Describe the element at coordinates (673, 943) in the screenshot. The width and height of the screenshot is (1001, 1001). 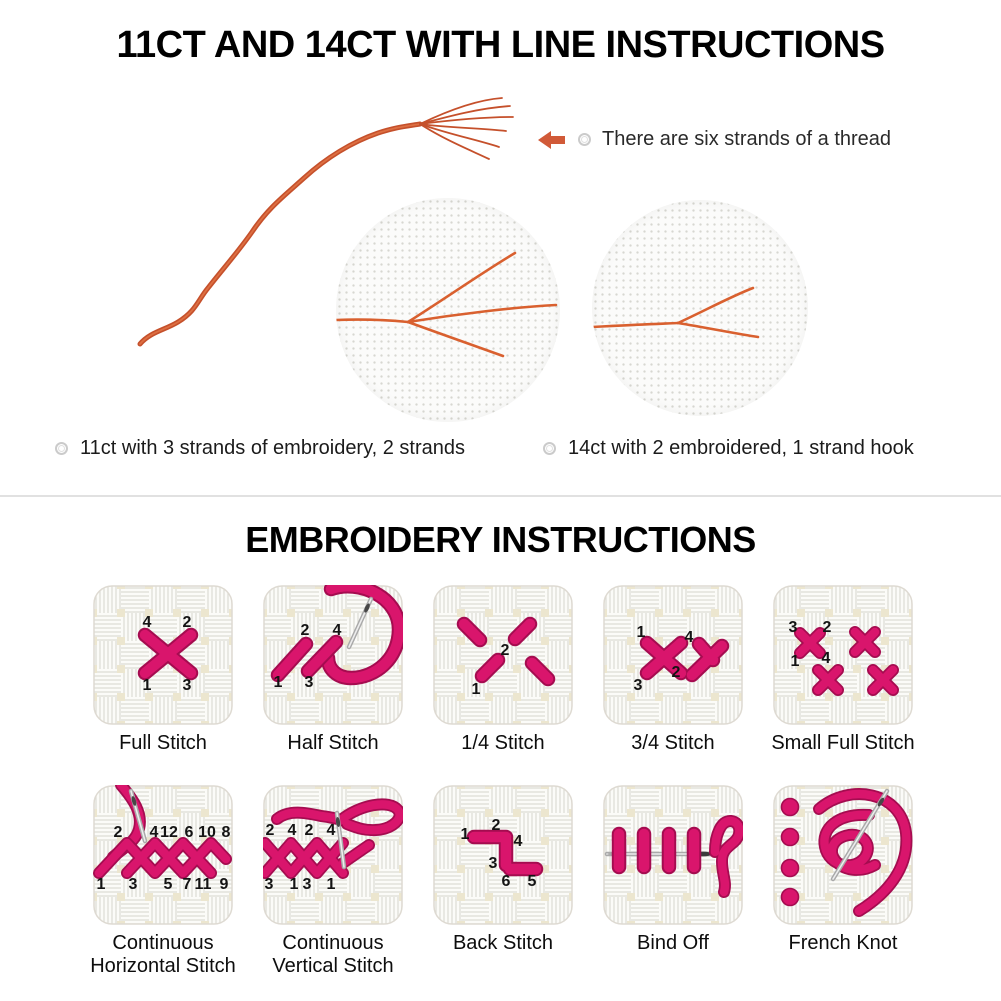
I see `stitch-label: Bind Off` at that location.